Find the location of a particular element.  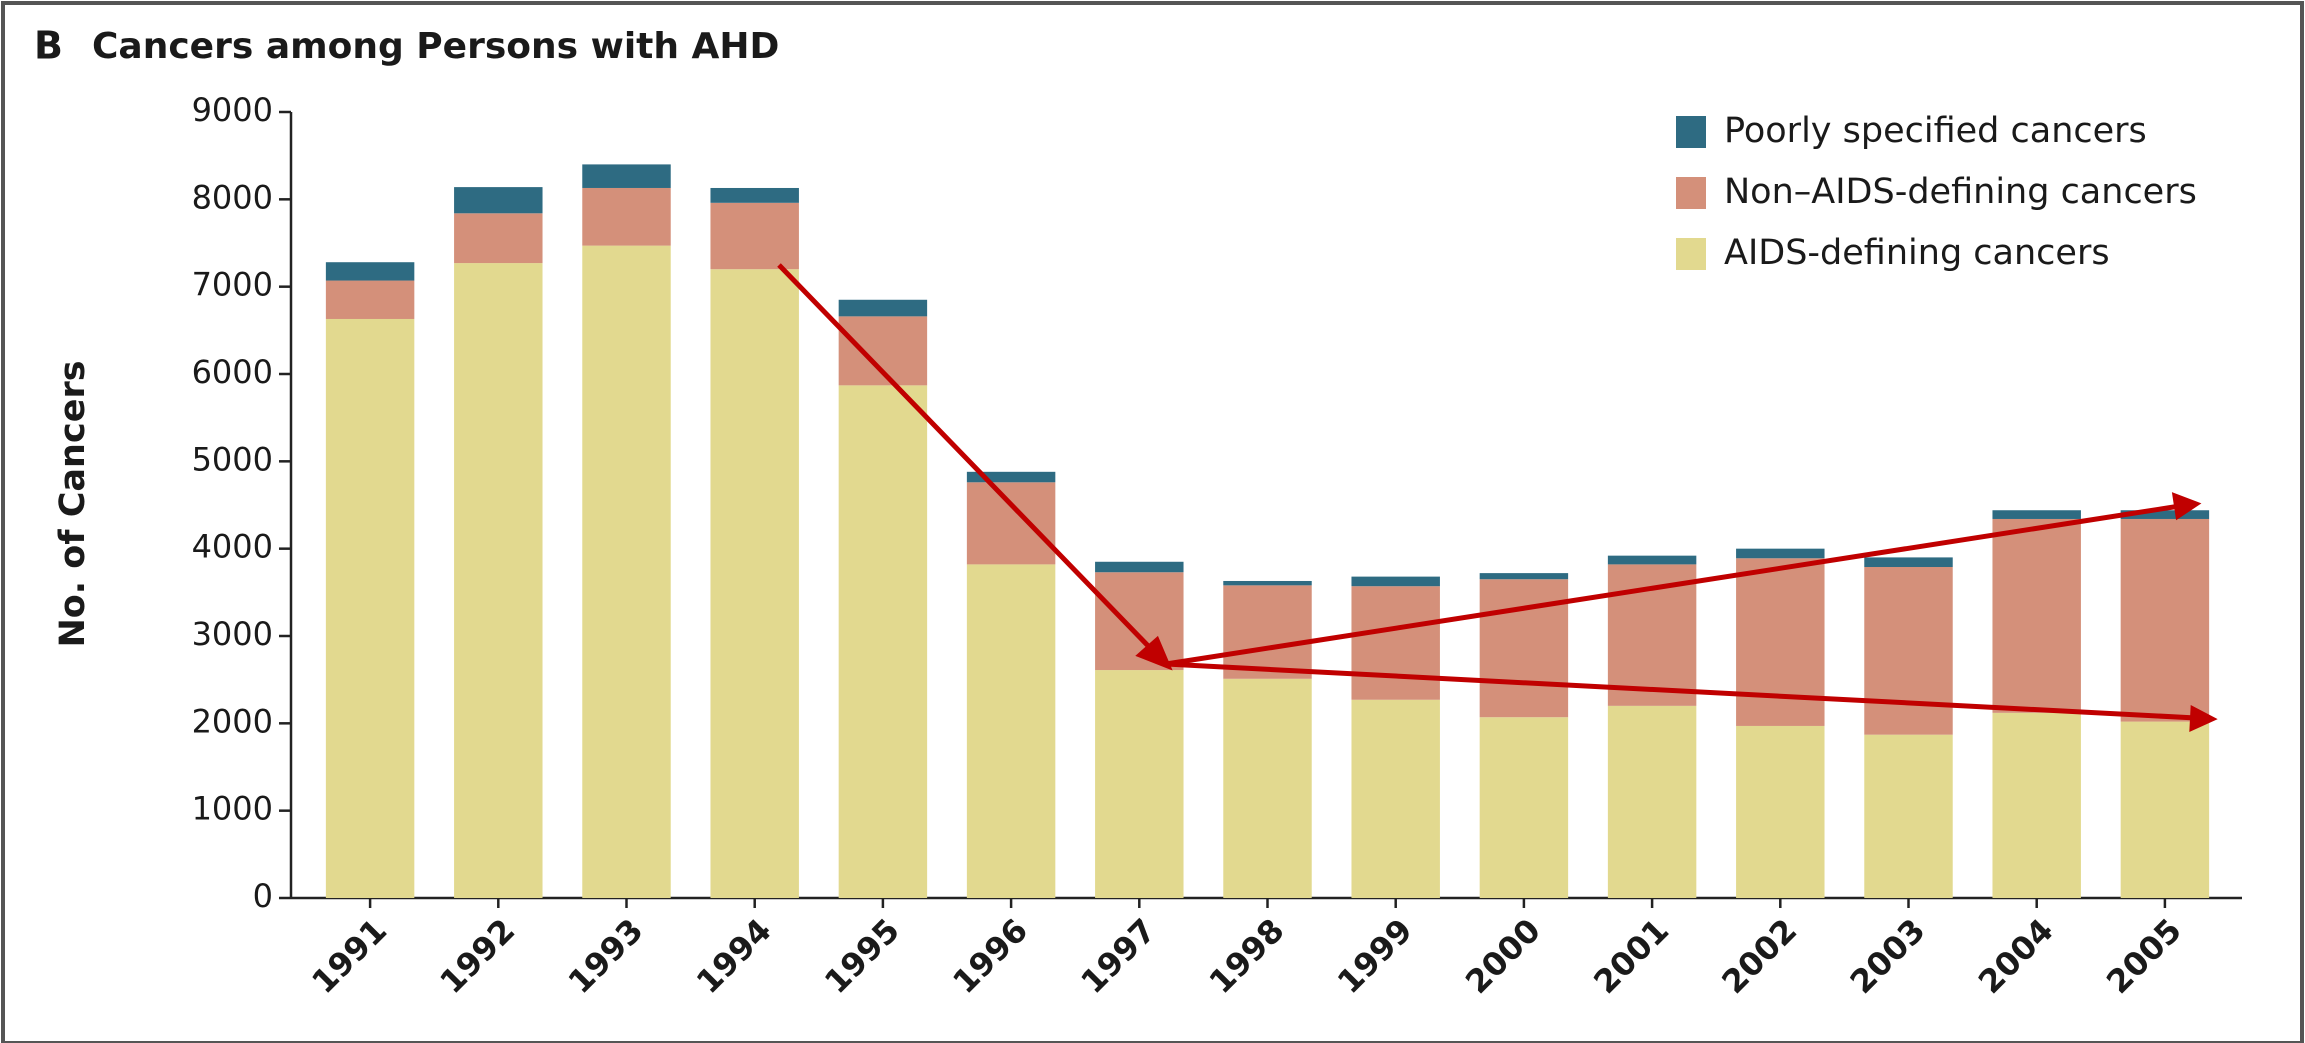

y-tick-label: 4000 is located at coordinates (232, 547).